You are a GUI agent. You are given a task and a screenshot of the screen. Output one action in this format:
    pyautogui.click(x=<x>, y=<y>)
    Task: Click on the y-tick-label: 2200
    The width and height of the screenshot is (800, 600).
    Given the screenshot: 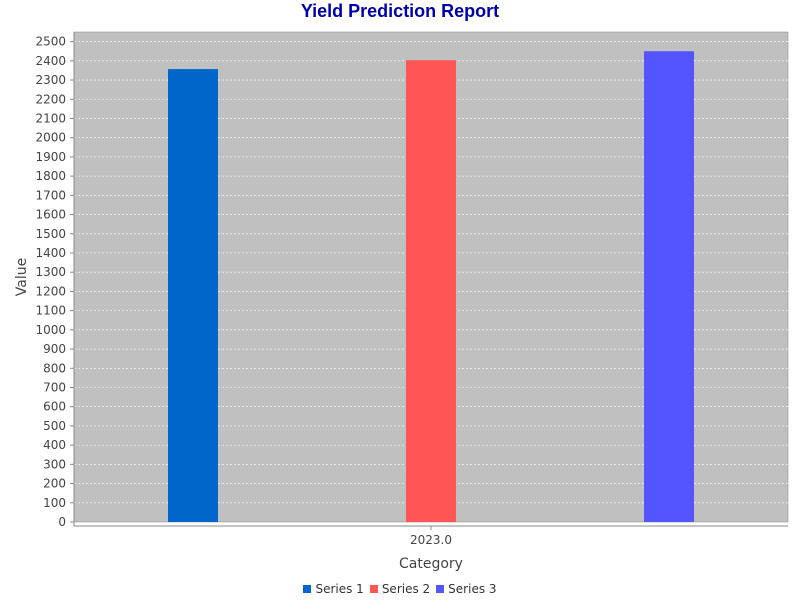 What is the action you would take?
    pyautogui.click(x=50, y=99)
    